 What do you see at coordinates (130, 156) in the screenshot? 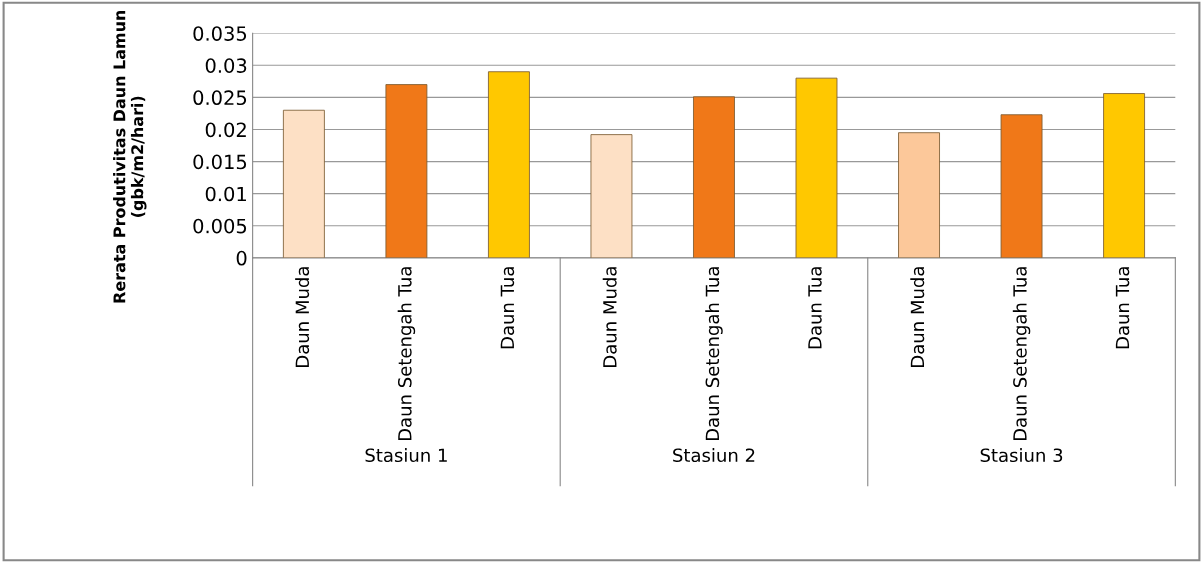
I see `y-axis-title: Rerata Produtivitas Daun Lamun (gbk/m2/hari)` at bounding box center [130, 156].